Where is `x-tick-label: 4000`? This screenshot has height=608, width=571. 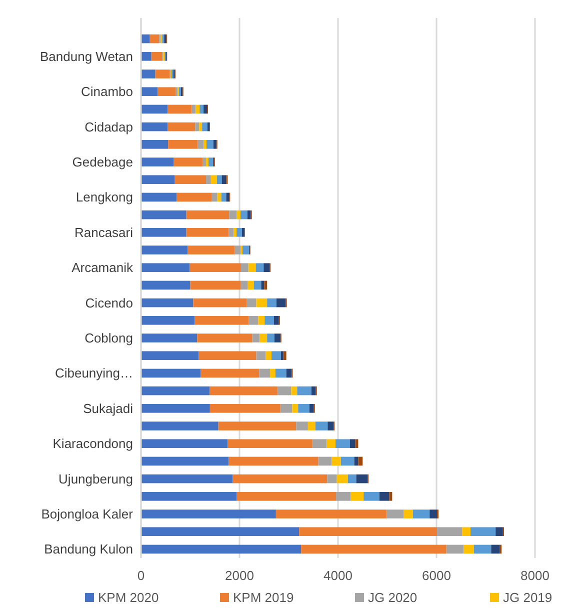
x-tick-label: 4000 is located at coordinates (338, 575).